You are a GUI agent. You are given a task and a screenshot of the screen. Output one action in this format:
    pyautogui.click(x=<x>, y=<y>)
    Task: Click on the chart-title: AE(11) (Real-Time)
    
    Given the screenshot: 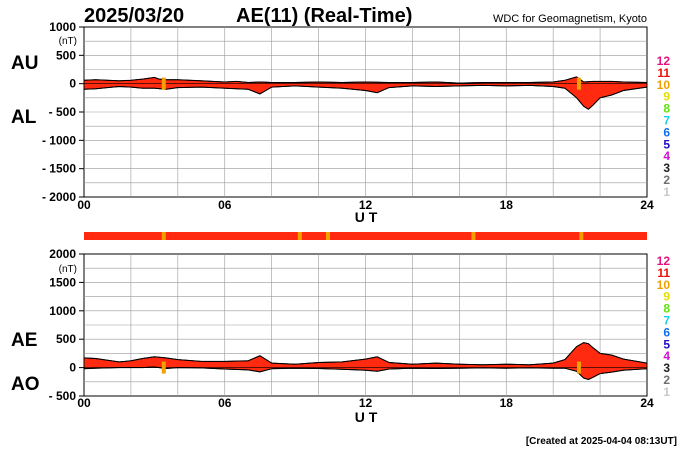 What is the action you would take?
    pyautogui.click(x=324, y=16)
    